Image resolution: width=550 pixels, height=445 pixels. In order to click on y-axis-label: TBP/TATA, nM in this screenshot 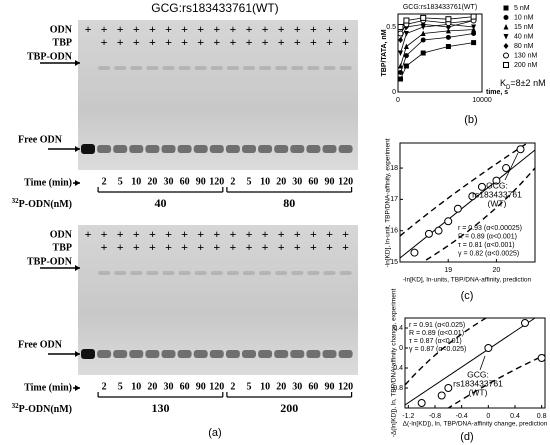, I will do `click(384, 52)`.